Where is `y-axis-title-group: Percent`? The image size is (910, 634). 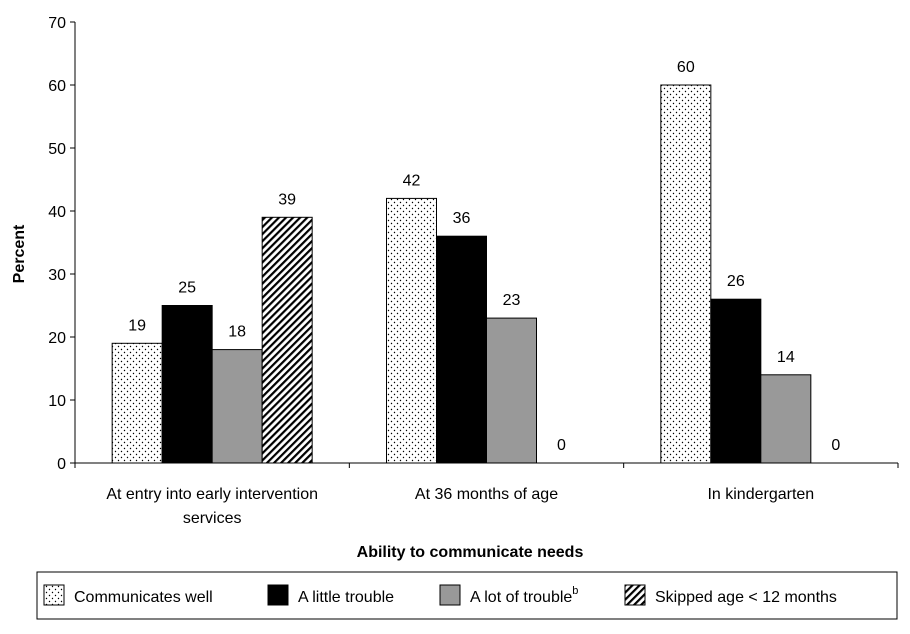 y-axis-title-group: Percent is located at coordinates (19, 253).